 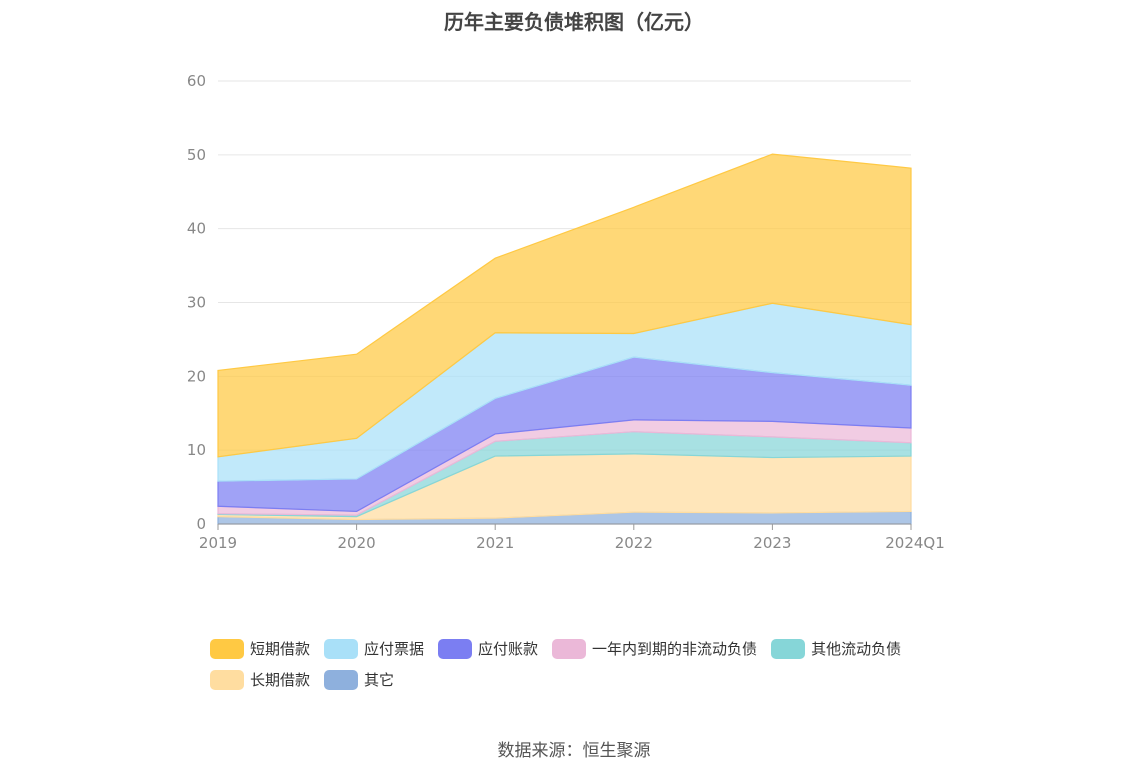 I want to click on x-axis: 2019 2020 2021 2022 2023 2024Q1, so click(x=572, y=537).